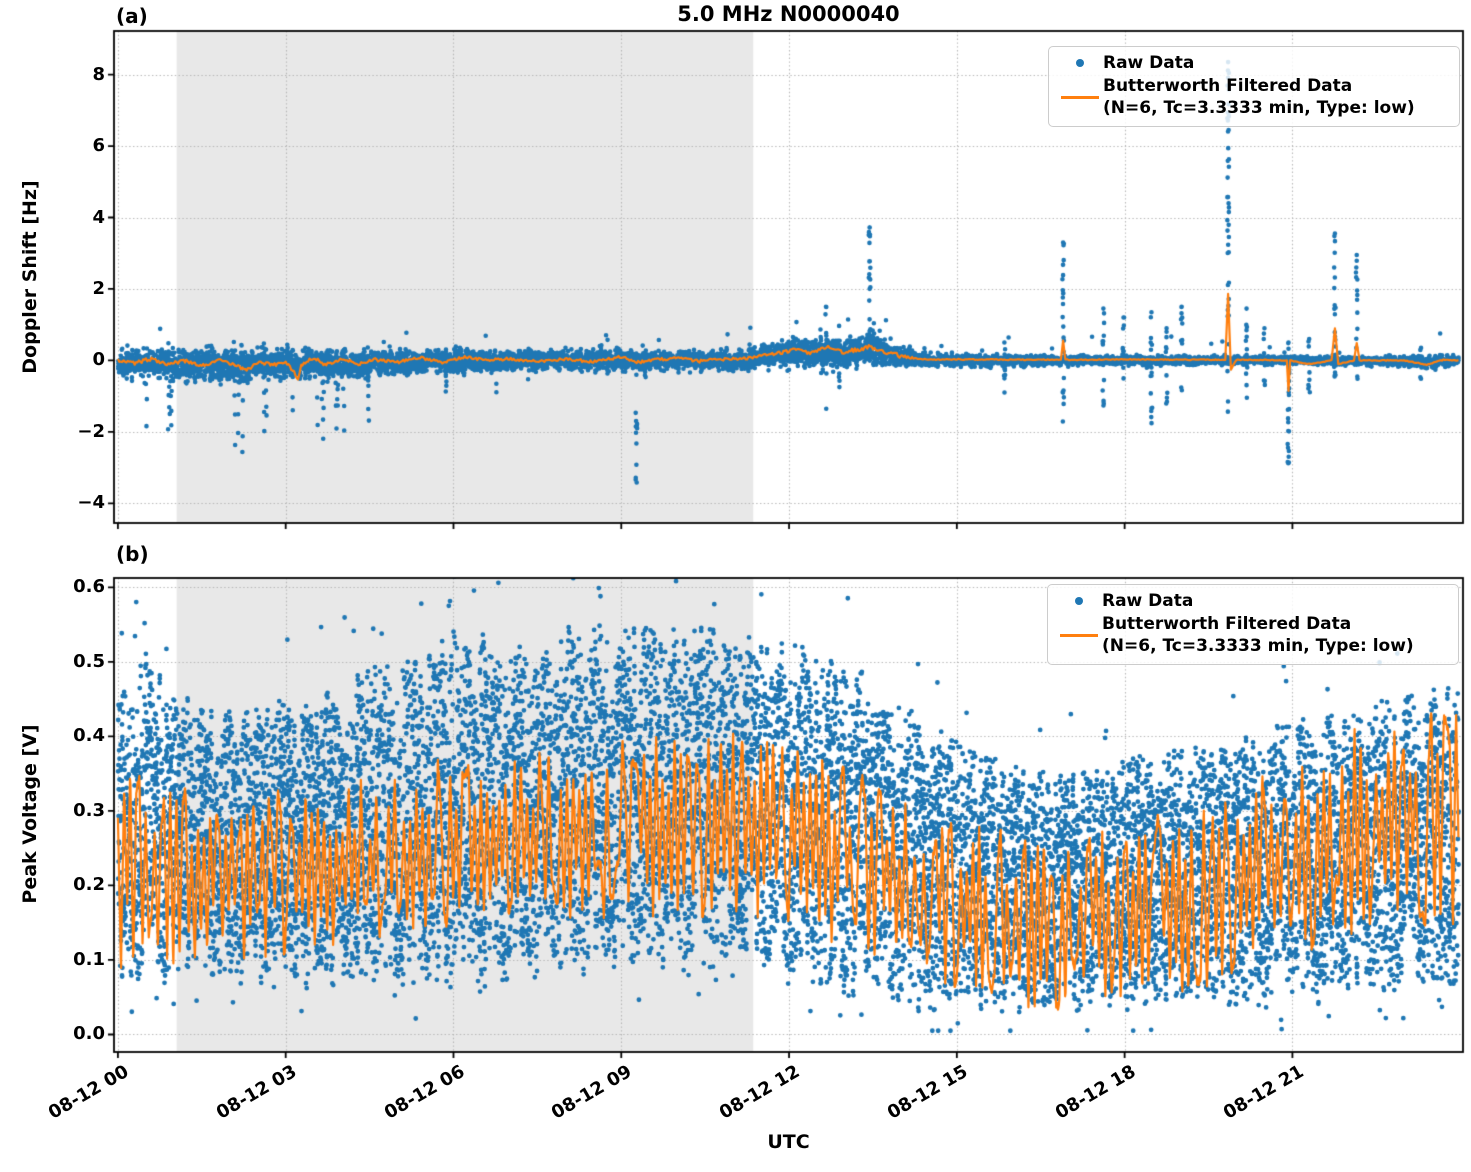 The width and height of the screenshot is (1471, 1172). What do you see at coordinates (788, 1142) in the screenshot?
I see `x-axis-label: UTC` at bounding box center [788, 1142].